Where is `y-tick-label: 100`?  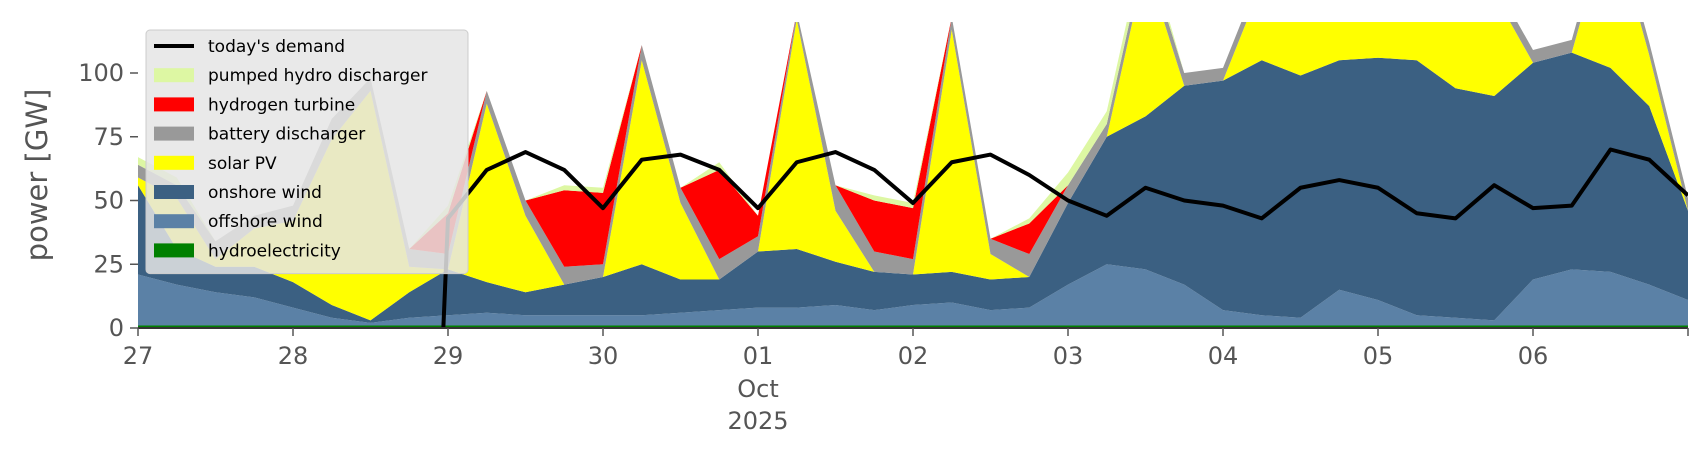 y-tick-label: 100 is located at coordinates (101, 73).